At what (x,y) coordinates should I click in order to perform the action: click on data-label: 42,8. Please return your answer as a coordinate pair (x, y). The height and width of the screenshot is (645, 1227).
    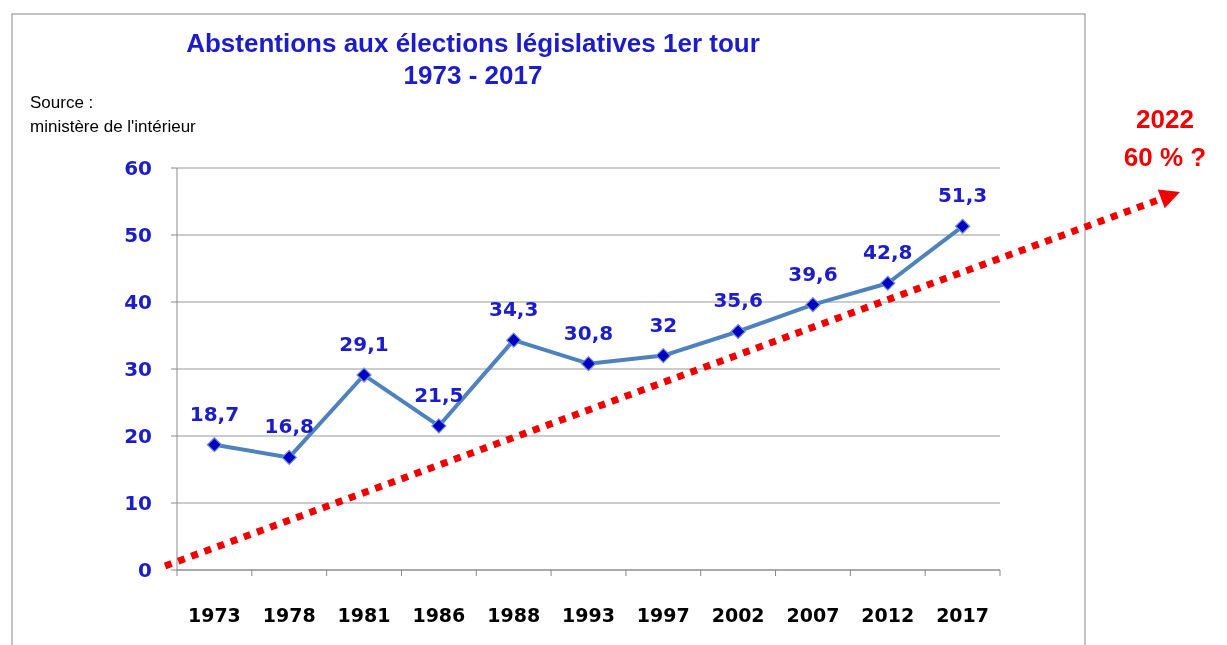
    Looking at the image, I should click on (888, 252).